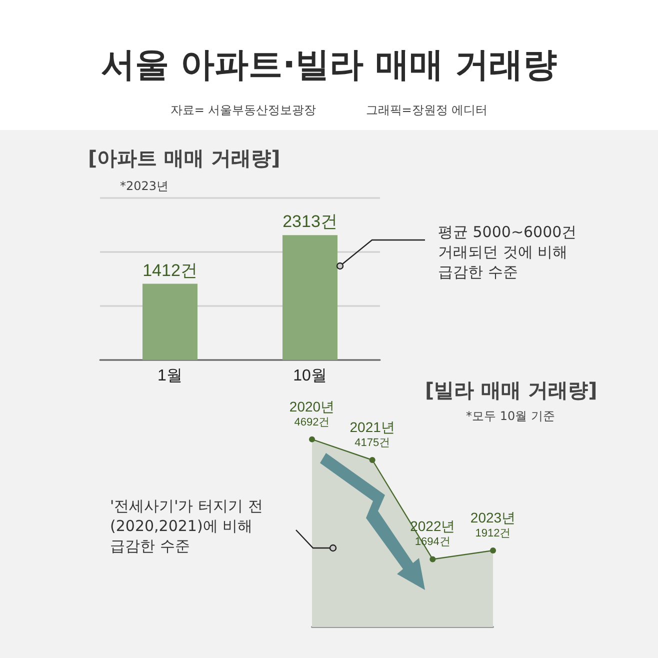 This screenshot has width=658, height=658. I want to click on x-tick-label: 2023년, so click(493, 518).